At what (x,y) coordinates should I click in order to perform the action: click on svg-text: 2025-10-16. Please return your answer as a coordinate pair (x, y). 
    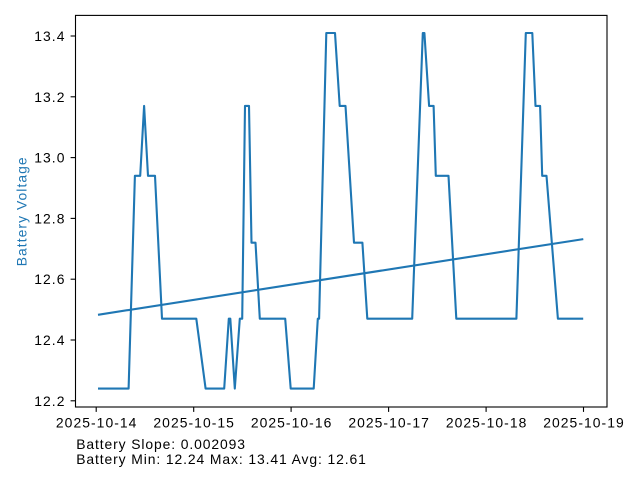
    Looking at the image, I should click on (292, 422).